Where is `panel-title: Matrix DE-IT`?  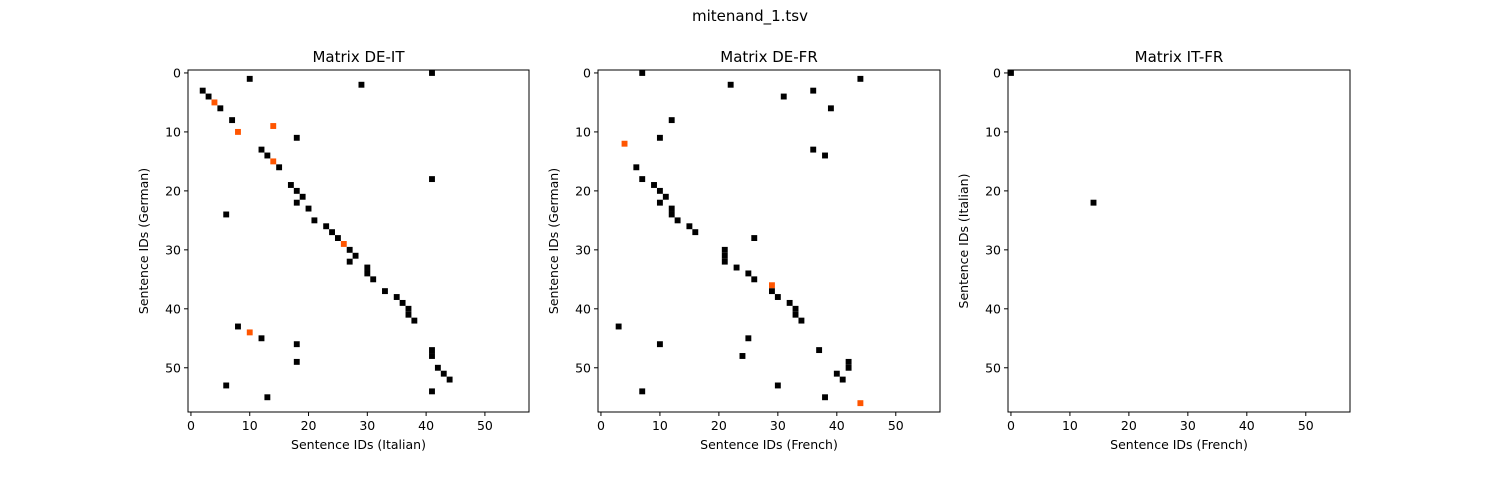 panel-title: Matrix DE-IT is located at coordinates (358, 57).